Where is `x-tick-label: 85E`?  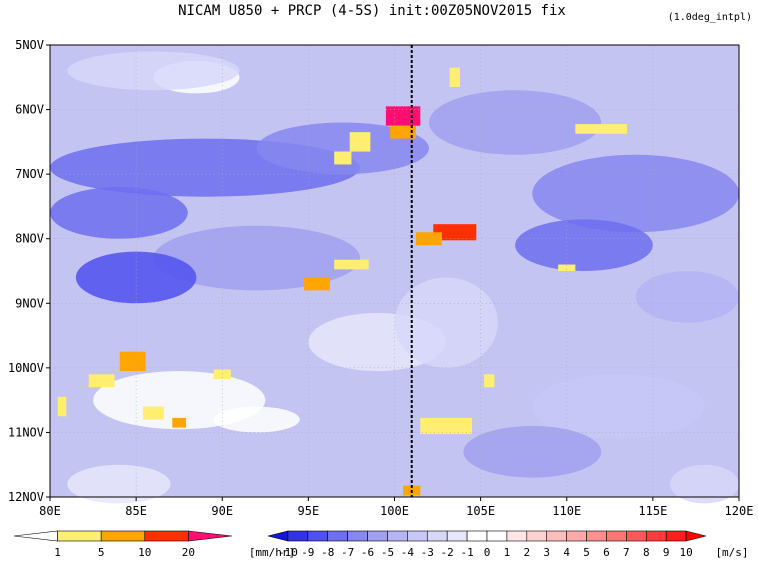 x-tick-label: 85E is located at coordinates (136, 511).